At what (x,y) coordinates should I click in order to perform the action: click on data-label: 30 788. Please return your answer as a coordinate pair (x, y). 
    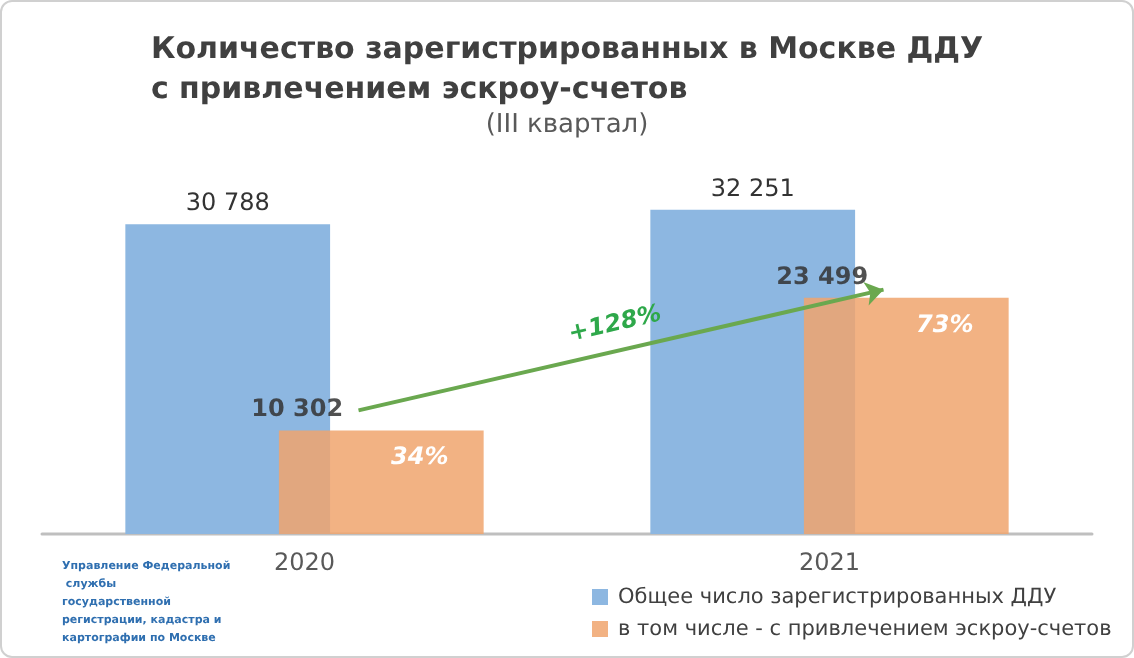
    Looking at the image, I should click on (227, 202).